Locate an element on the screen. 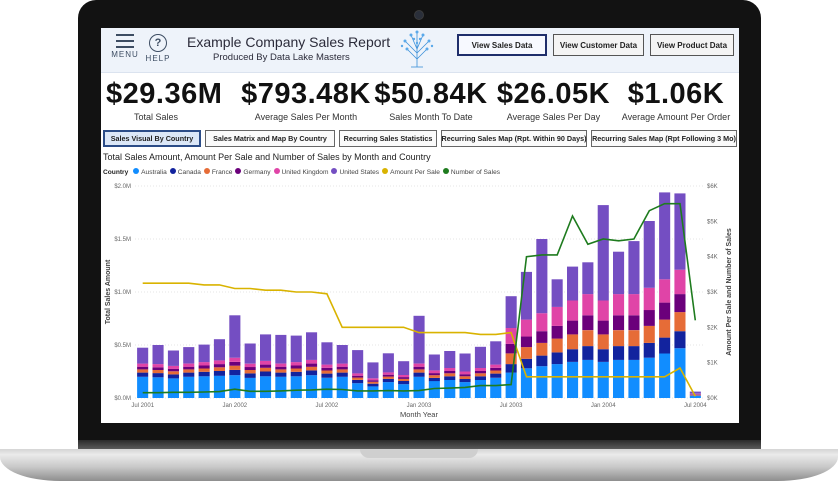 The width and height of the screenshot is (838, 481). y2-tick-label: $0K is located at coordinates (712, 399).